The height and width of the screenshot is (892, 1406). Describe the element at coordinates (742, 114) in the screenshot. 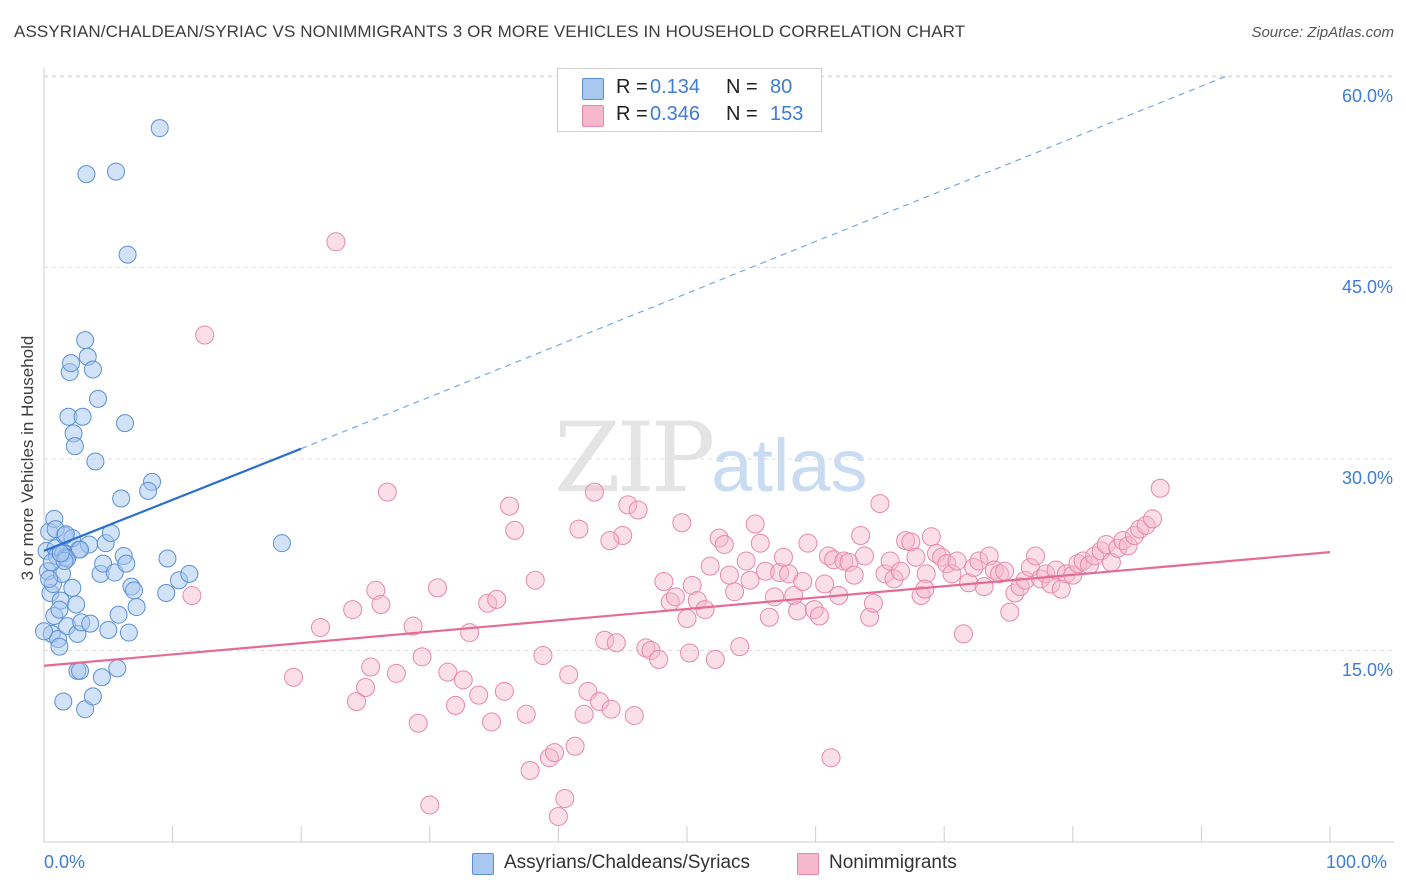

I see `legend-n-label: N =` at that location.